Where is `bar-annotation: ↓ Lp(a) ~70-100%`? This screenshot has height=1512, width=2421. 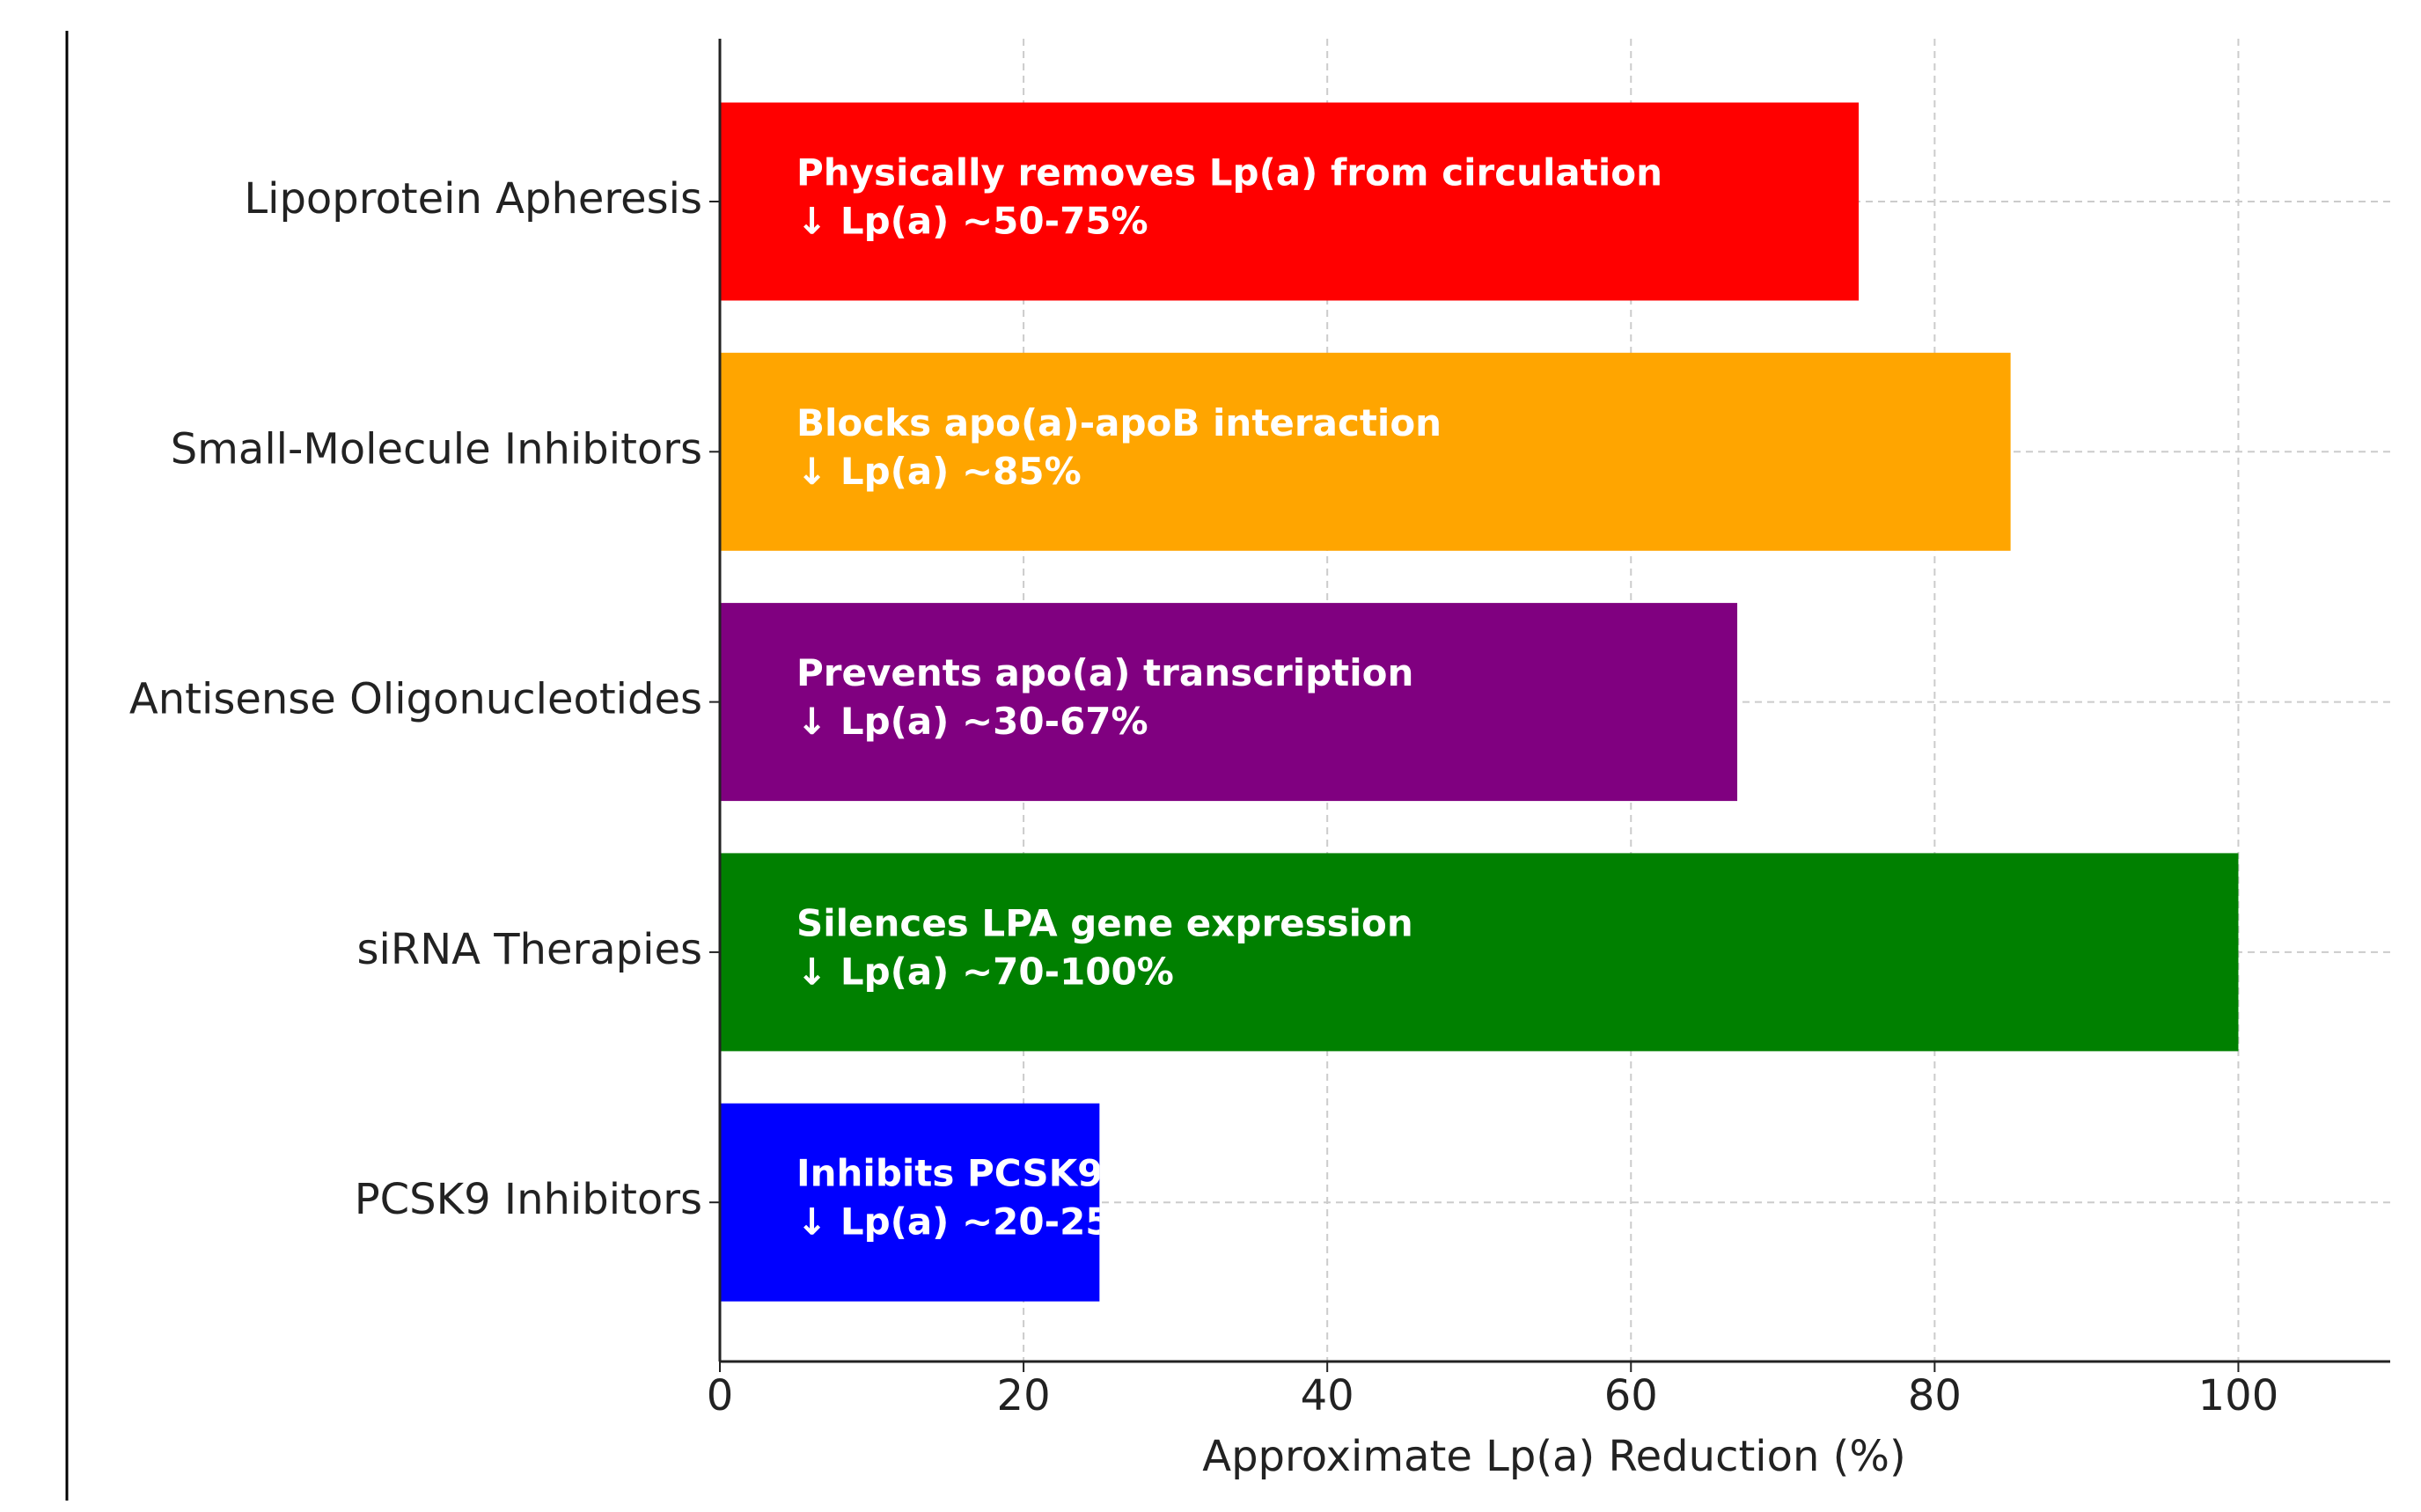
bar-annotation: ↓ Lp(a) ~70-100% is located at coordinates (985, 971).